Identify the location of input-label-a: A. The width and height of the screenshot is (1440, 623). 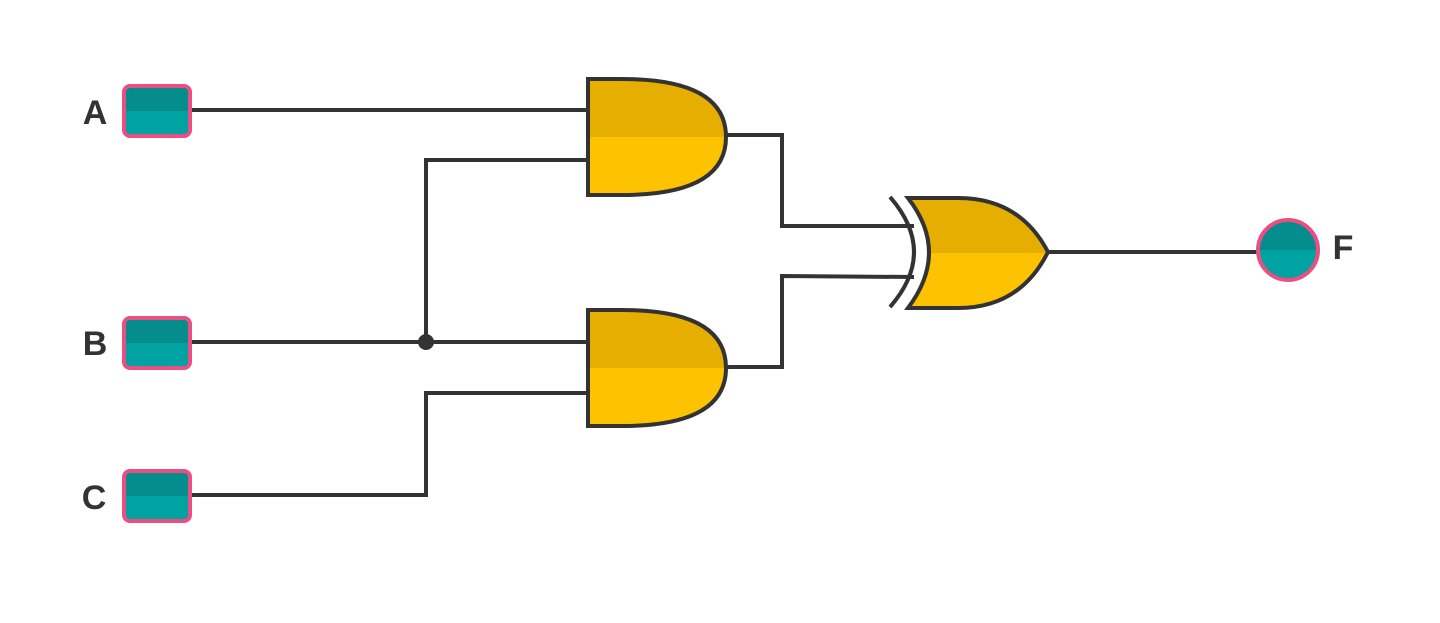
(95, 113).